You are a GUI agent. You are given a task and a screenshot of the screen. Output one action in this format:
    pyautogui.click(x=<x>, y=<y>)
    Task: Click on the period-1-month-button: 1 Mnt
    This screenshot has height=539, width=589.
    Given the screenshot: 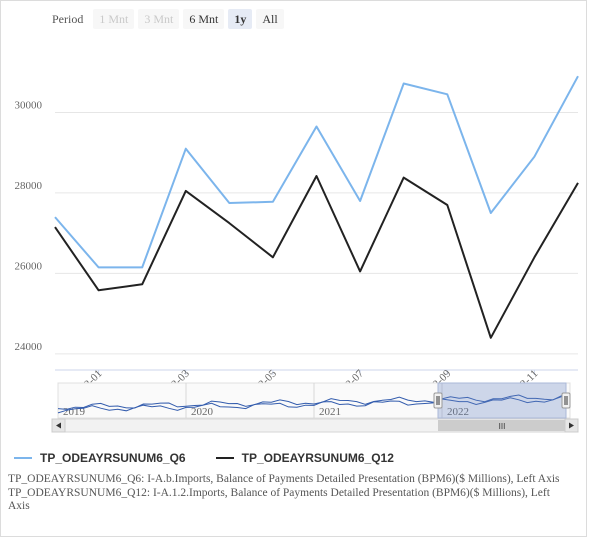 What is the action you would take?
    pyautogui.click(x=114, y=19)
    